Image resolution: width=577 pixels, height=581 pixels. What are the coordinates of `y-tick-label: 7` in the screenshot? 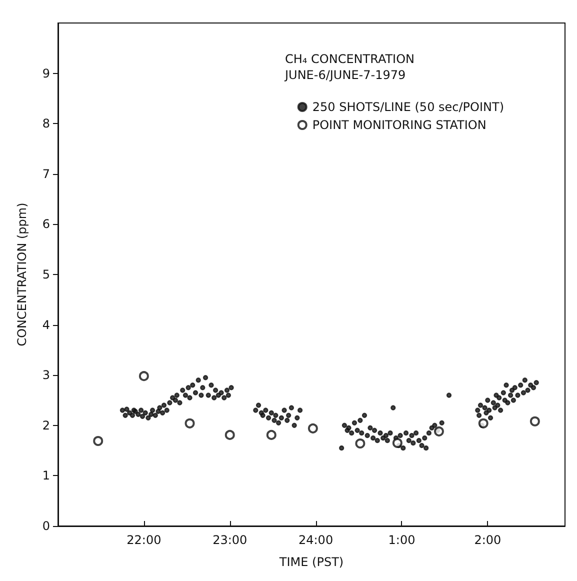 It's located at (46, 173).